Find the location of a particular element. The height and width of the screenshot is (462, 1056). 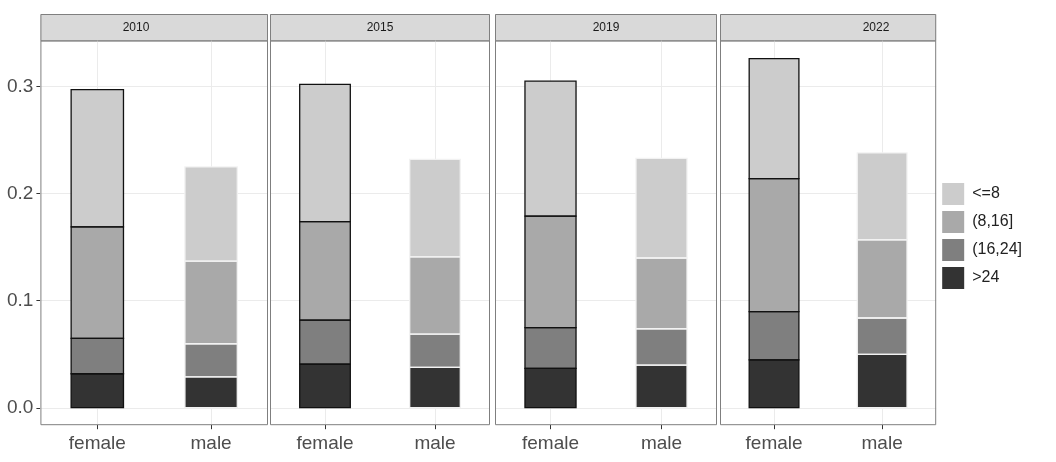

y-tick-label: 0.1 is located at coordinates (20, 300).